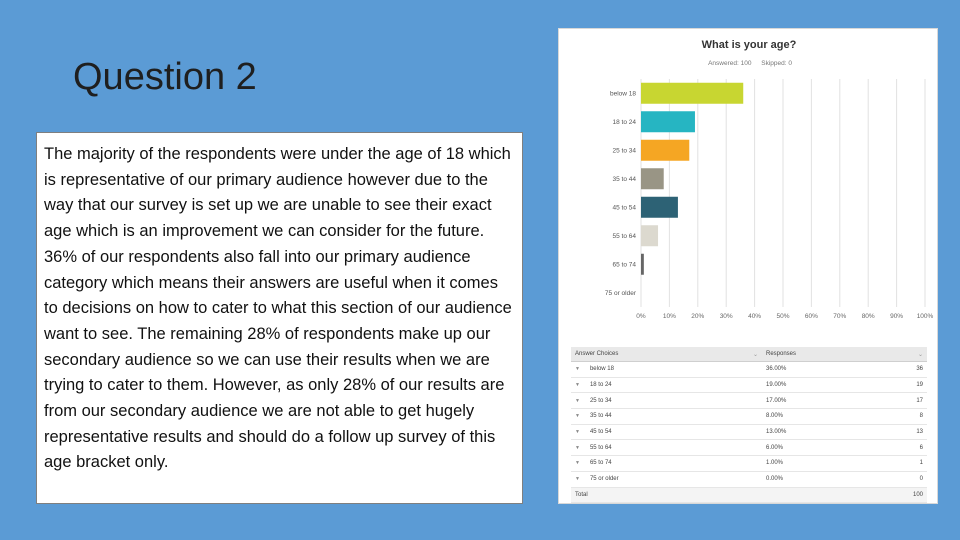 This screenshot has height=540, width=960. I want to click on total-row: Total 100, so click(749, 495).